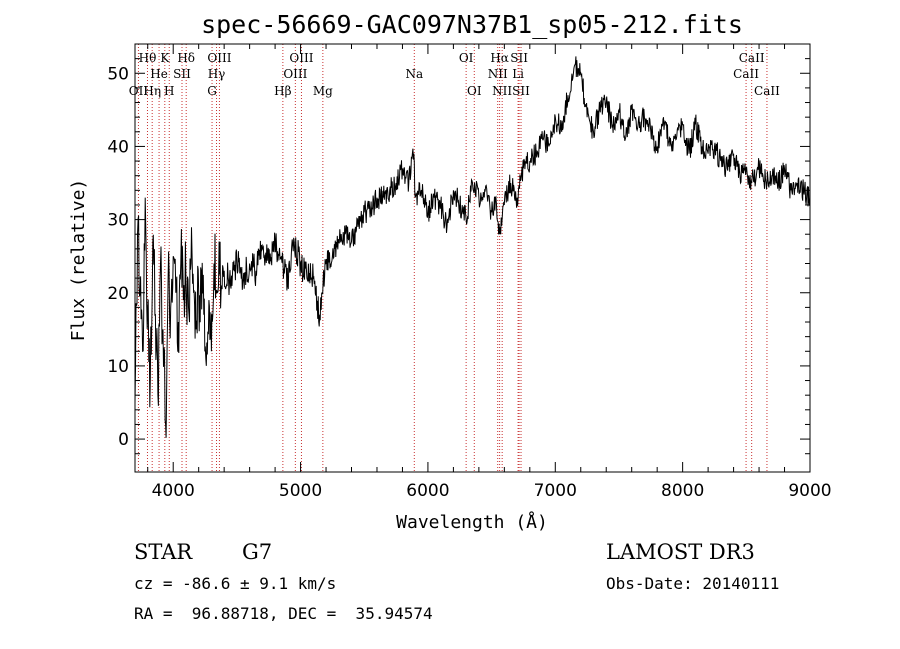 This screenshot has height=649, width=900. I want to click on marker-label: H, so click(169, 91).